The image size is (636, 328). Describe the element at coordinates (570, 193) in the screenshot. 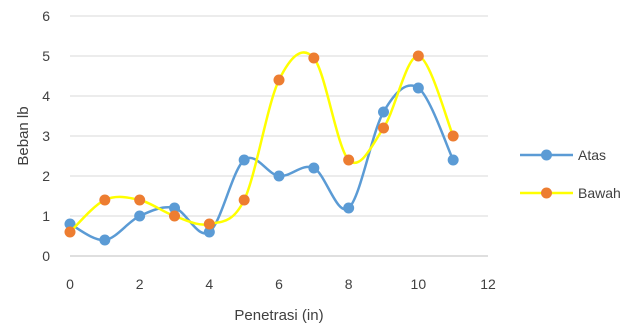

I see `legend-item-bawah: Bawah` at that location.